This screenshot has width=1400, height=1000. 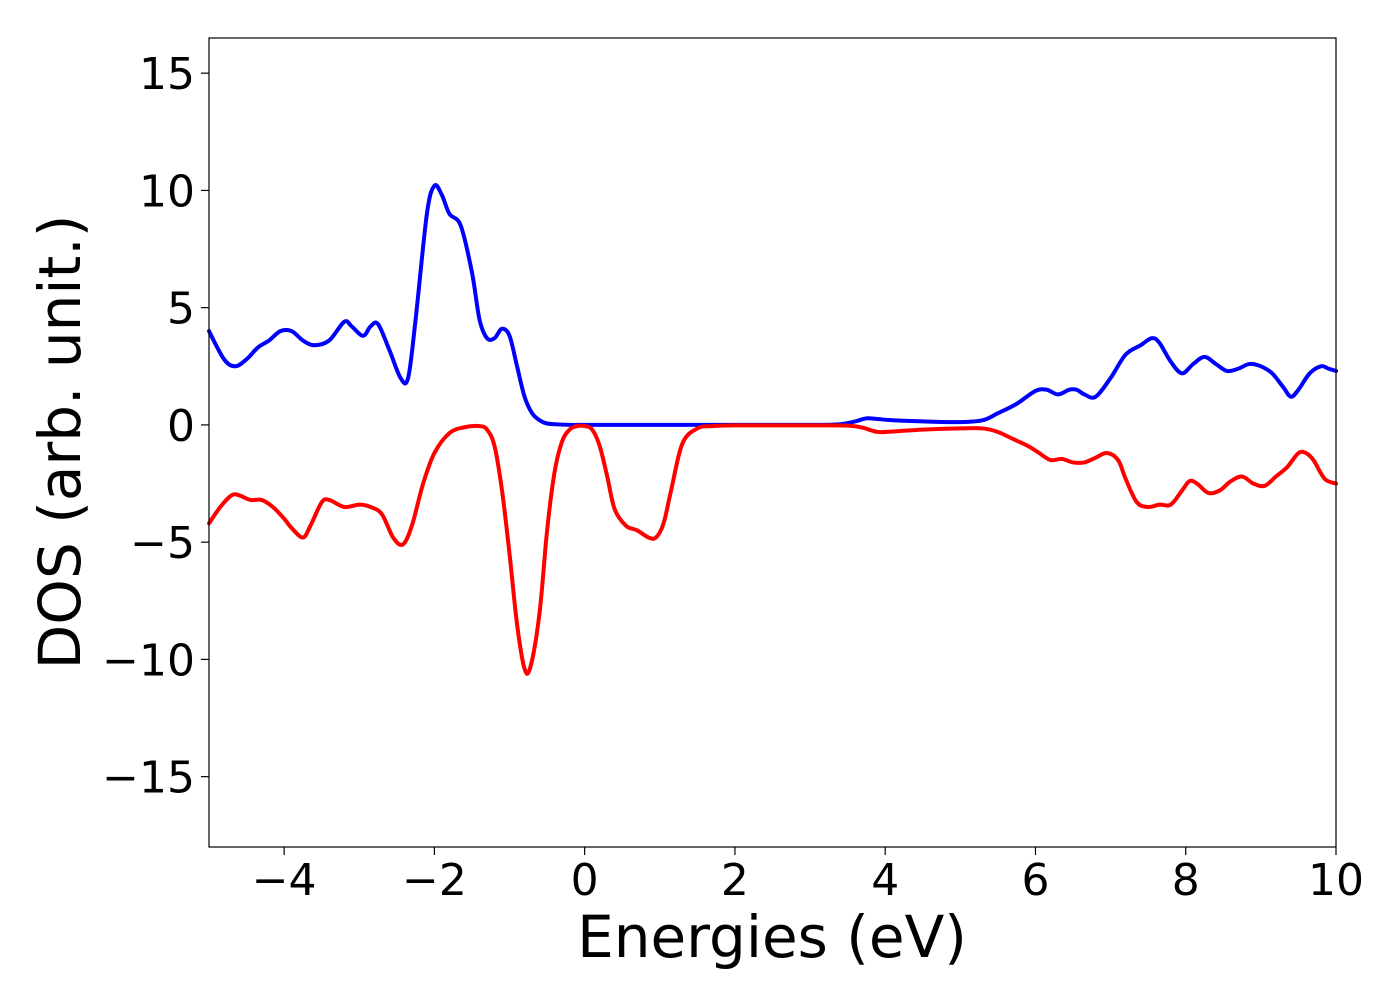 What do you see at coordinates (585, 880) in the screenshot?
I see `x-tick-label: 0` at bounding box center [585, 880].